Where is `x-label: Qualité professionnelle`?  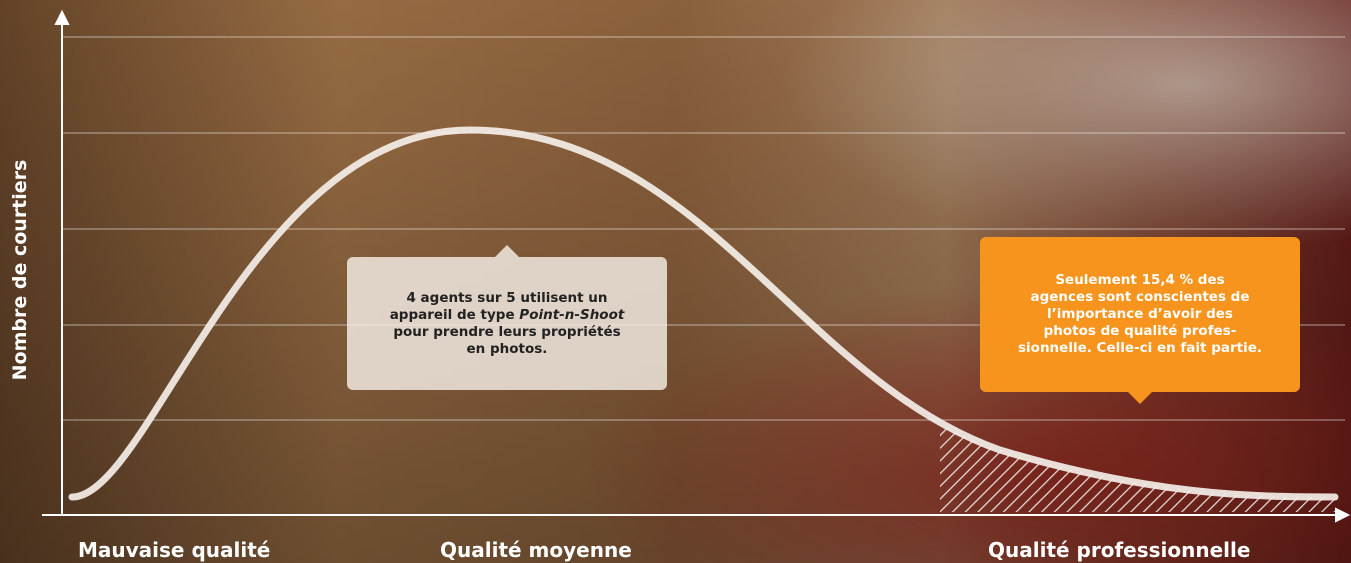 x-label: Qualité professionnelle is located at coordinates (1119, 550).